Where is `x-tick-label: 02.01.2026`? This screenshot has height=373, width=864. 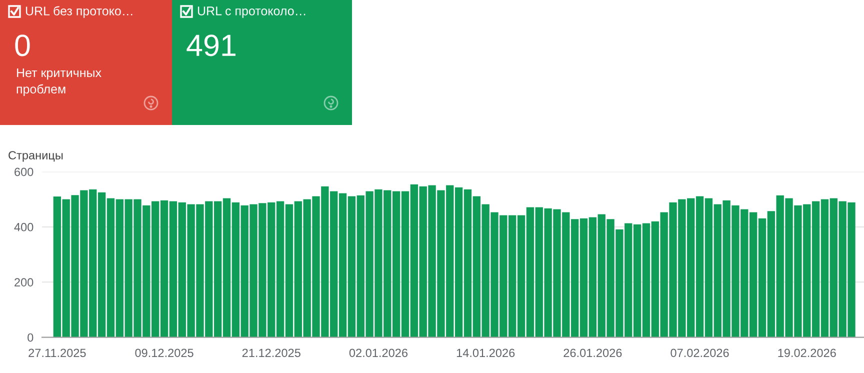
x-tick-label: 02.01.2026 is located at coordinates (378, 353).